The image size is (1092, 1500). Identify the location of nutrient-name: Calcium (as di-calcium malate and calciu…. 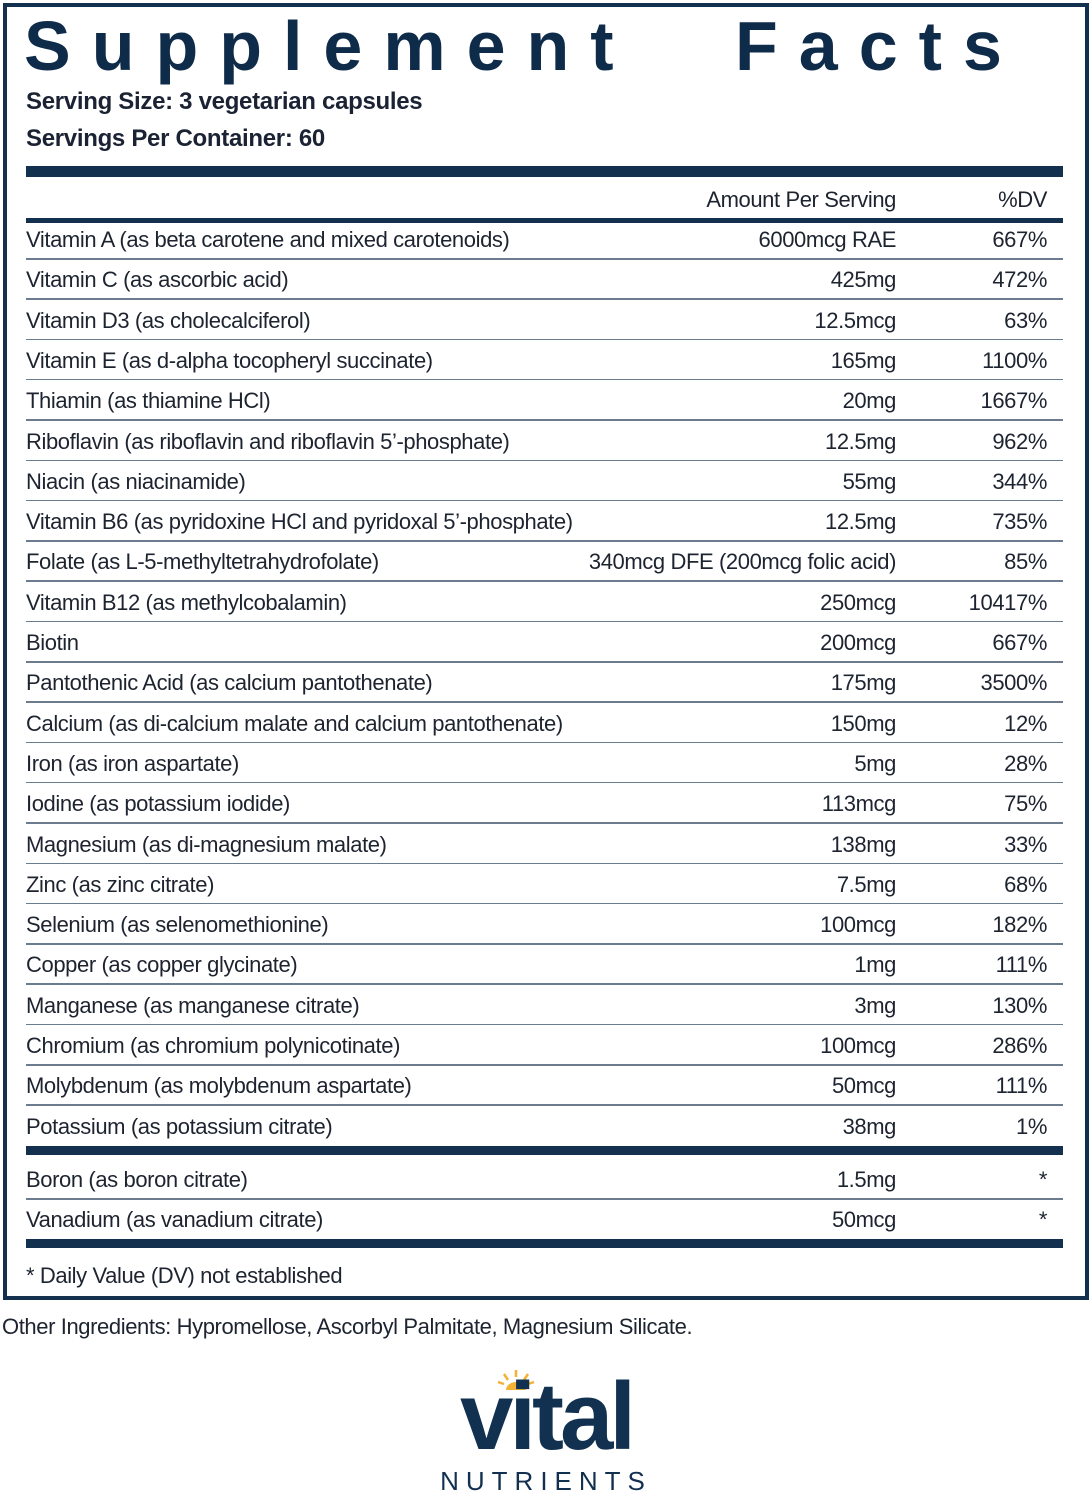
(294, 723).